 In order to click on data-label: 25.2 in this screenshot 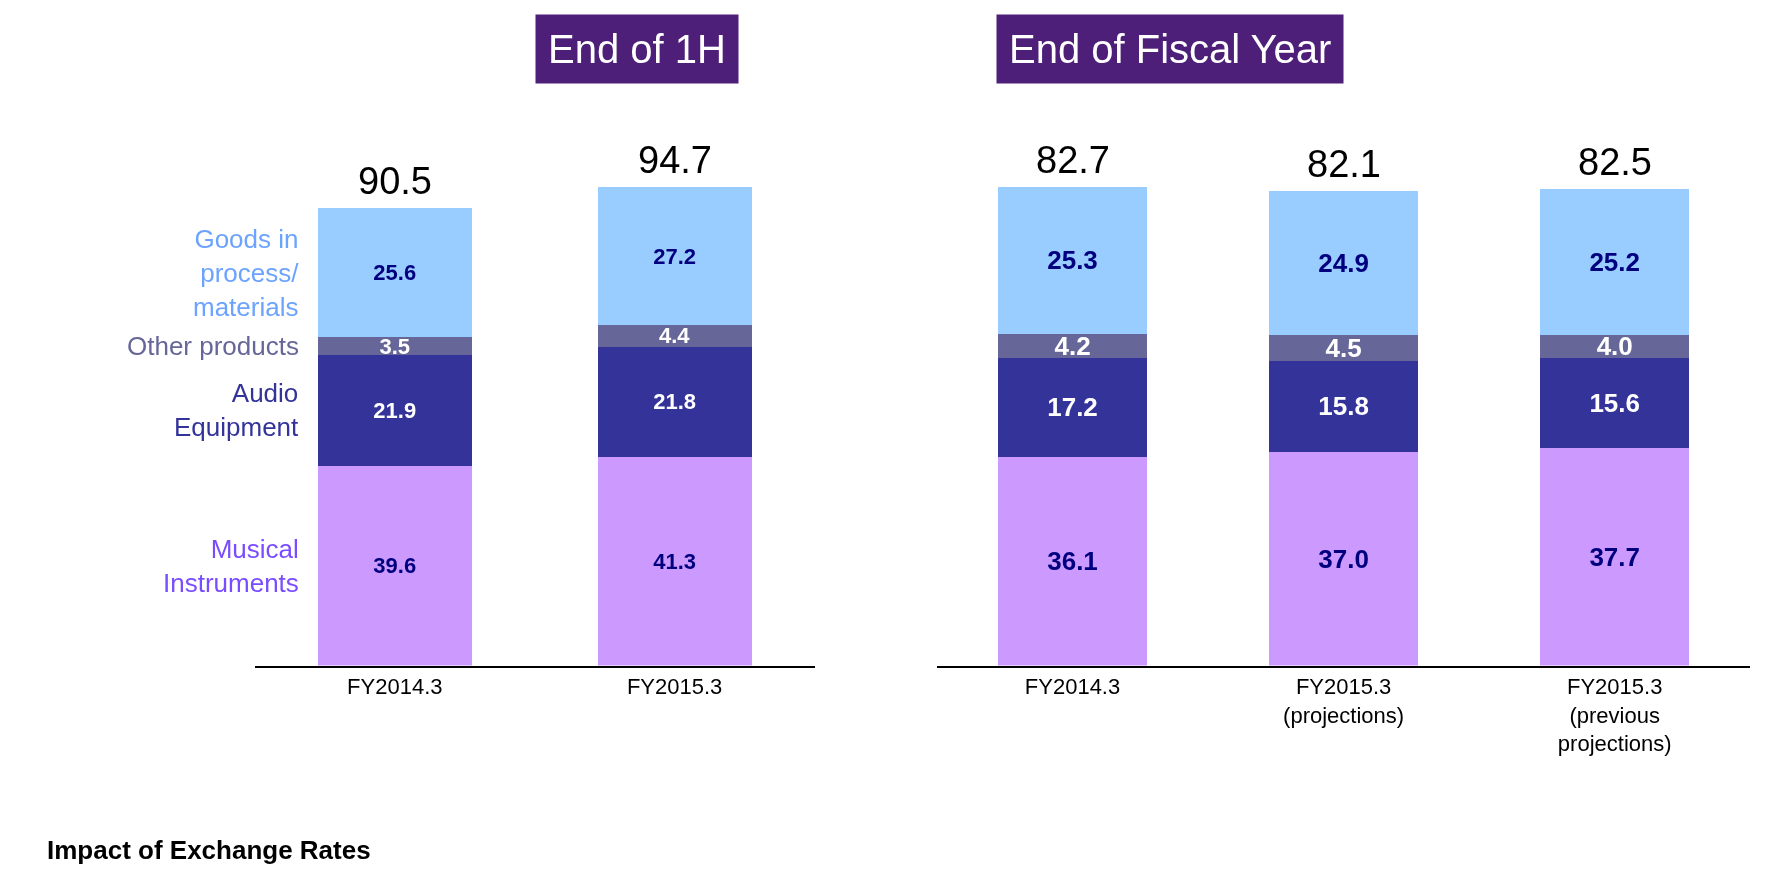, I will do `click(1615, 261)`.